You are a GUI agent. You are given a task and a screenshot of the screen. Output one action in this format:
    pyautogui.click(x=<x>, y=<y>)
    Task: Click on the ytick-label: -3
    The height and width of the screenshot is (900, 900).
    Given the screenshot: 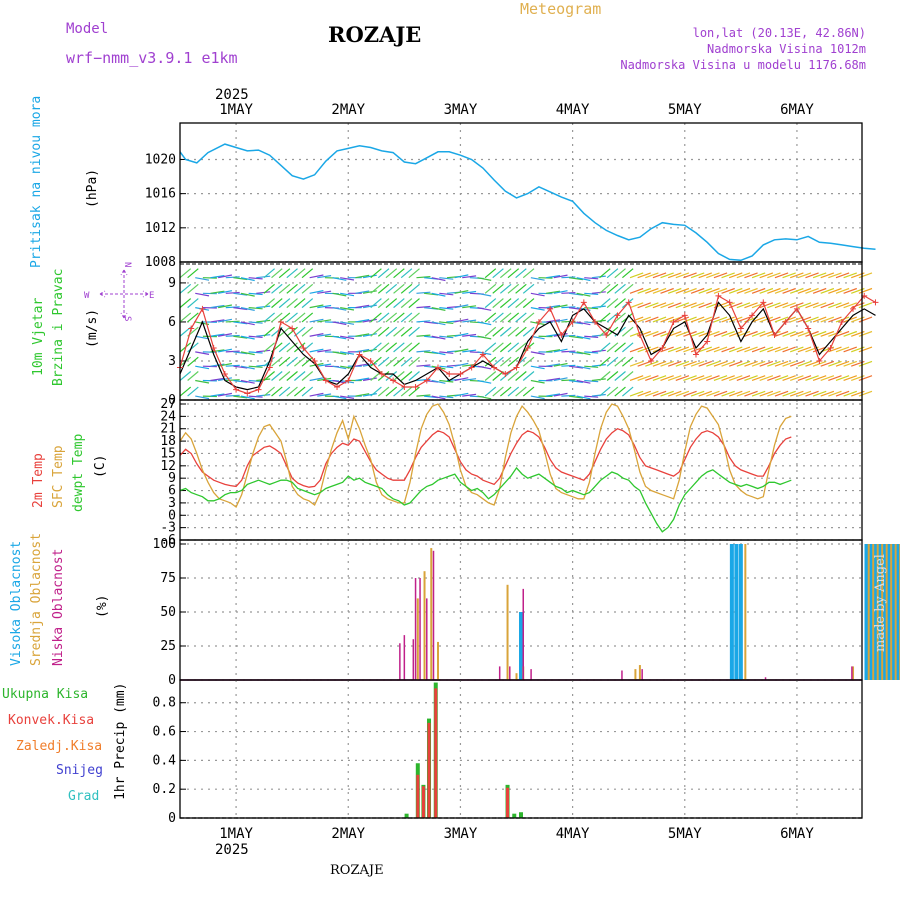 What is the action you would take?
    pyautogui.click(x=168, y=528)
    